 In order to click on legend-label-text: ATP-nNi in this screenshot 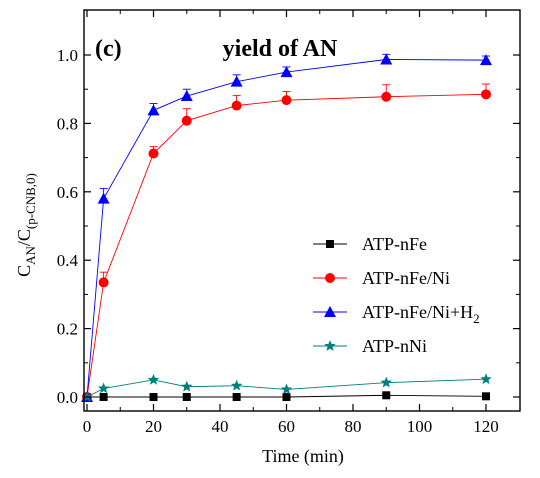, I will do `click(394, 346)`.